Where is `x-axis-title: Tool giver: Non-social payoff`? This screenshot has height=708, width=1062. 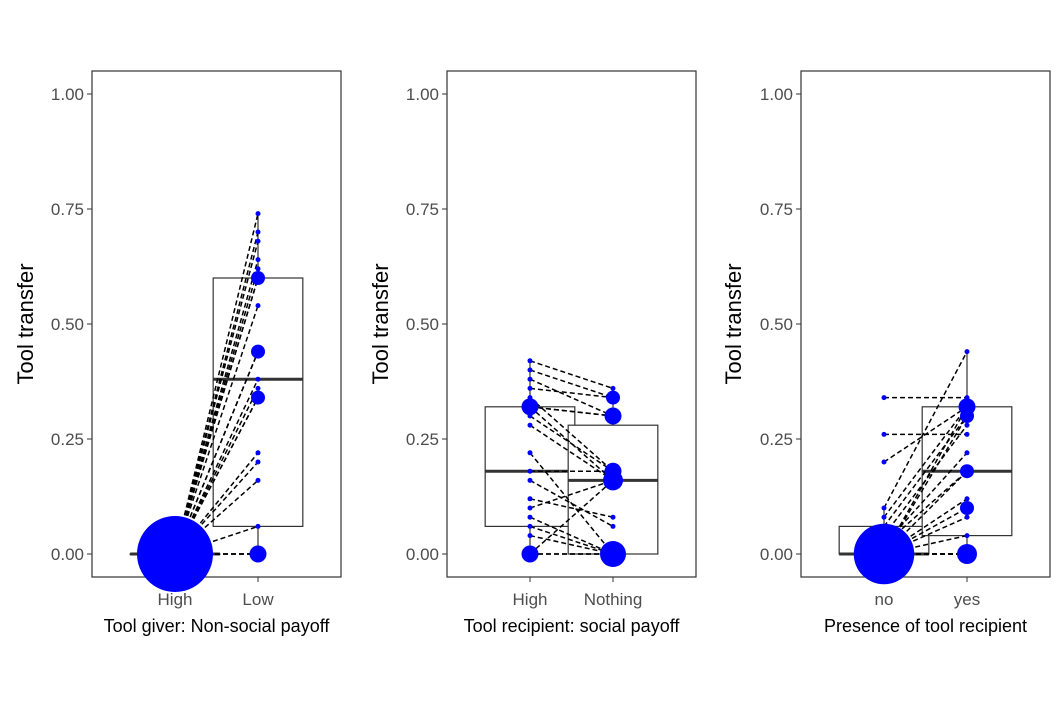 x-axis-title: Tool giver: Non-social payoff is located at coordinates (217, 626).